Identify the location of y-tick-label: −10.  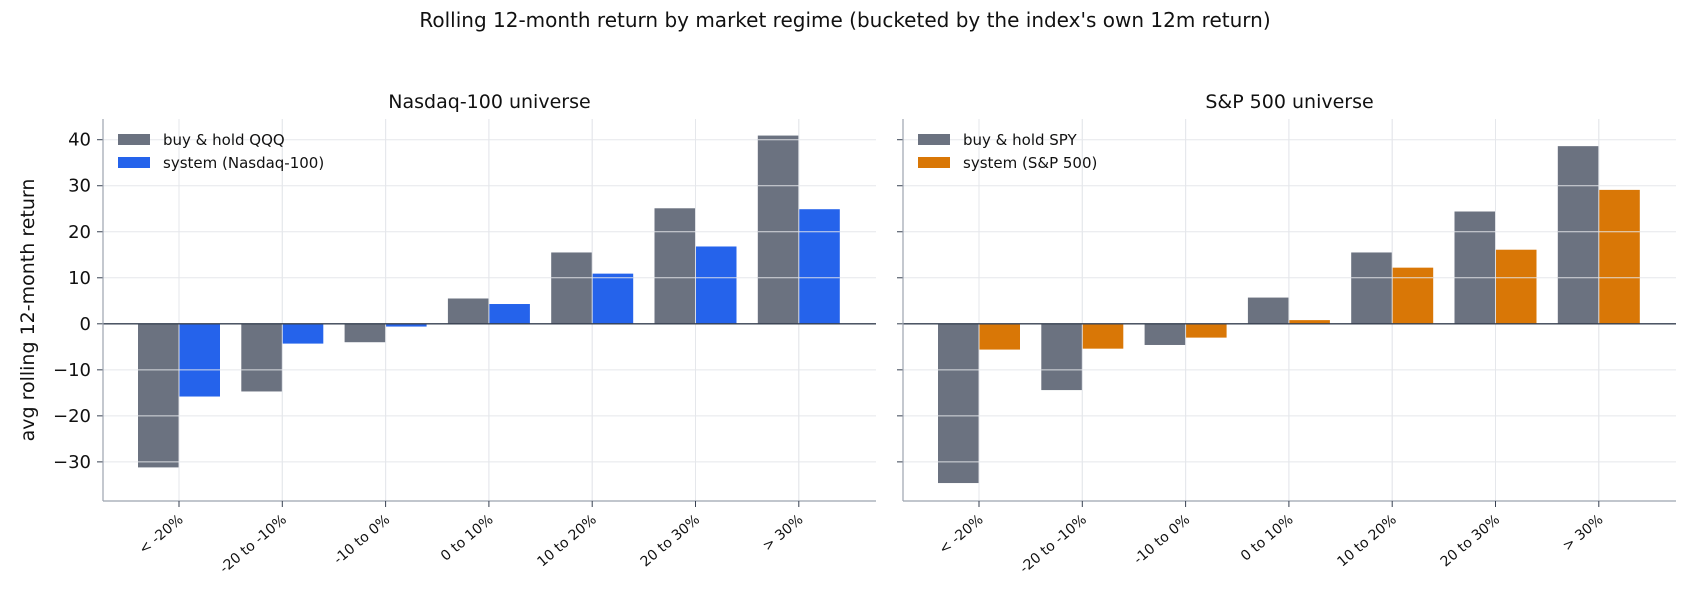
(72, 370).